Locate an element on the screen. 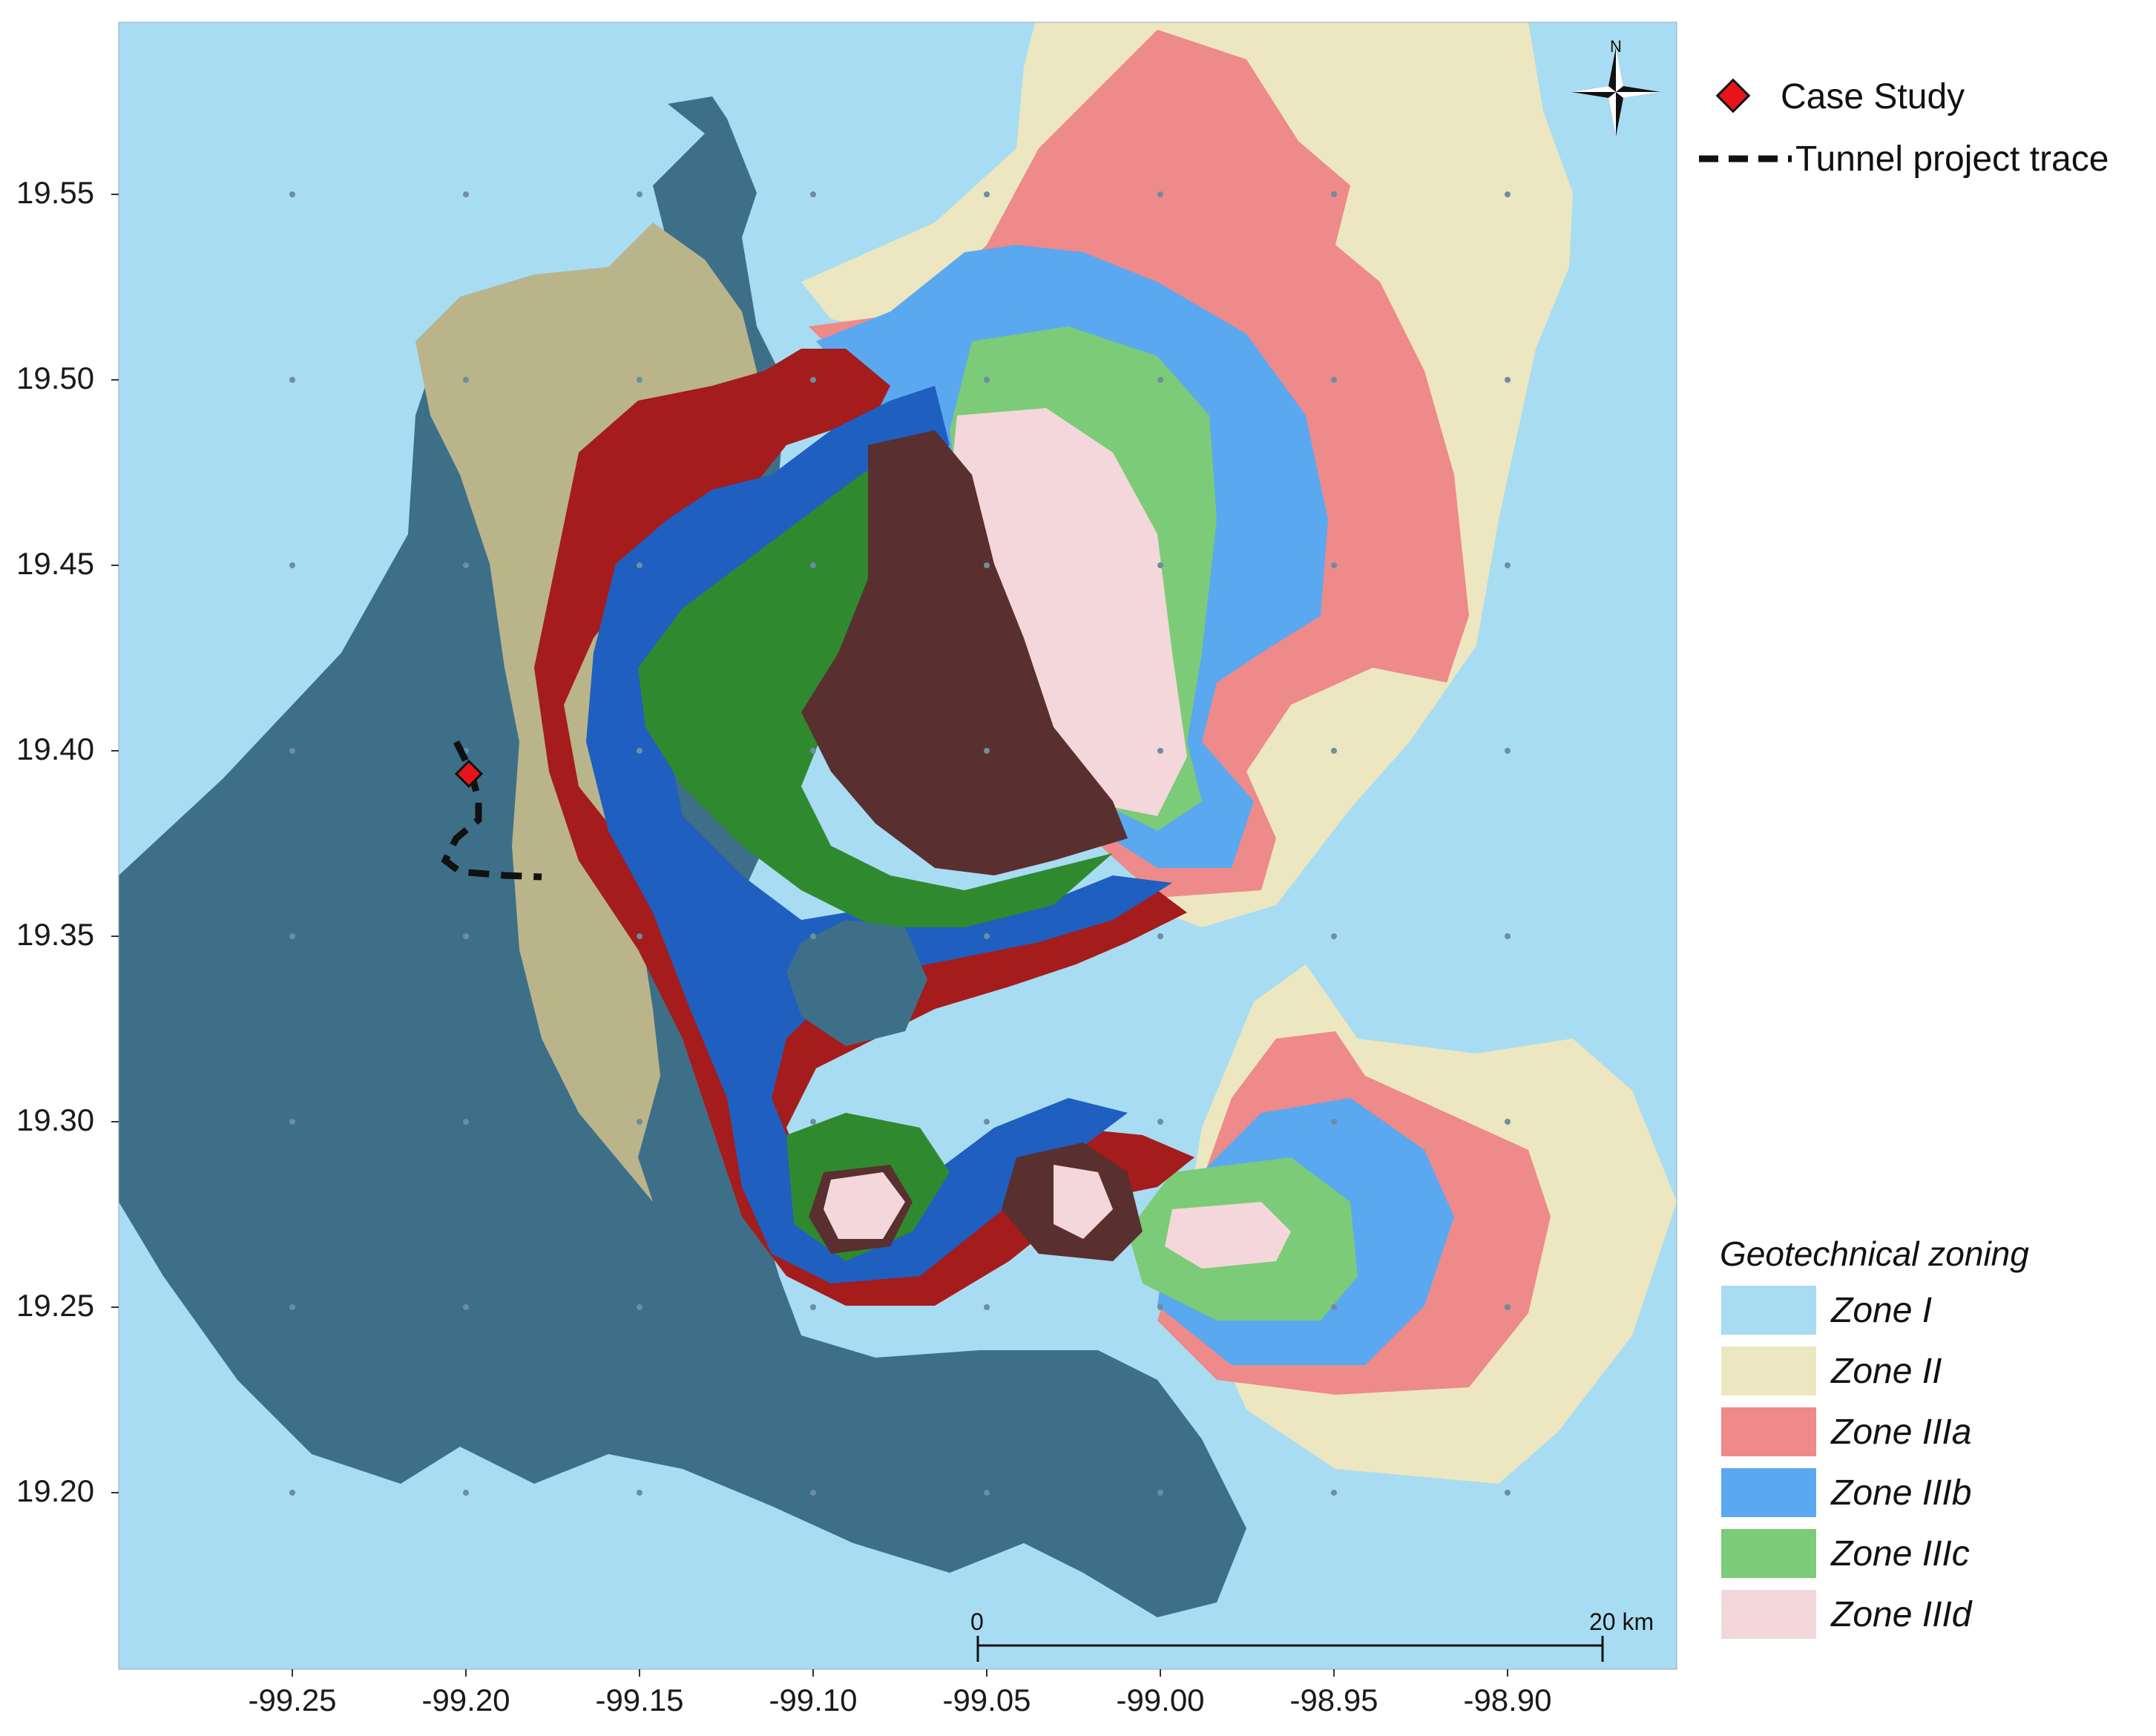 Image resolution: width=2156 pixels, height=1736 pixels. legend-case-study: Case Study is located at coordinates (1832, 97).